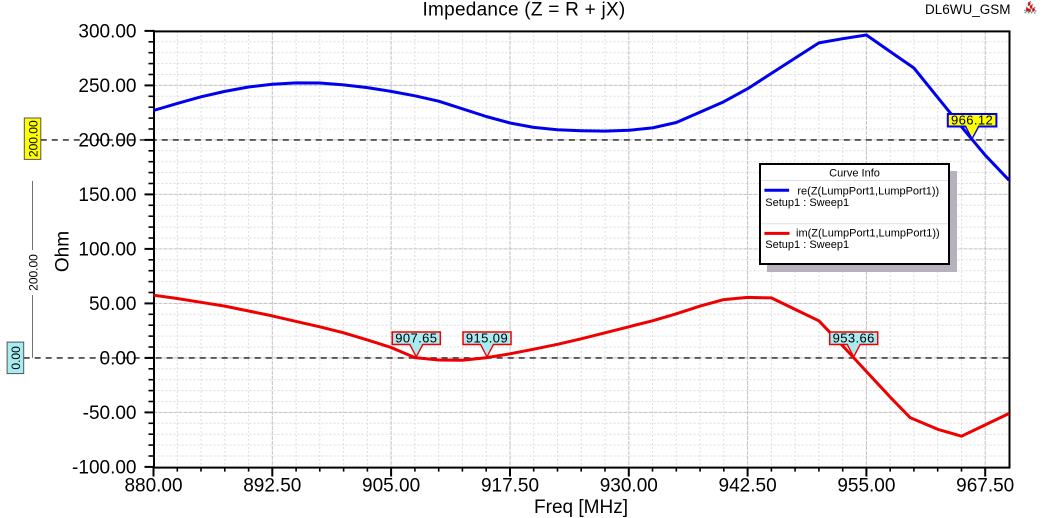 The image size is (1048, 518). What do you see at coordinates (868, 234) in the screenshot?
I see `svg-text: im(Z(LumpPort1,LumpPort1))` at bounding box center [868, 234].